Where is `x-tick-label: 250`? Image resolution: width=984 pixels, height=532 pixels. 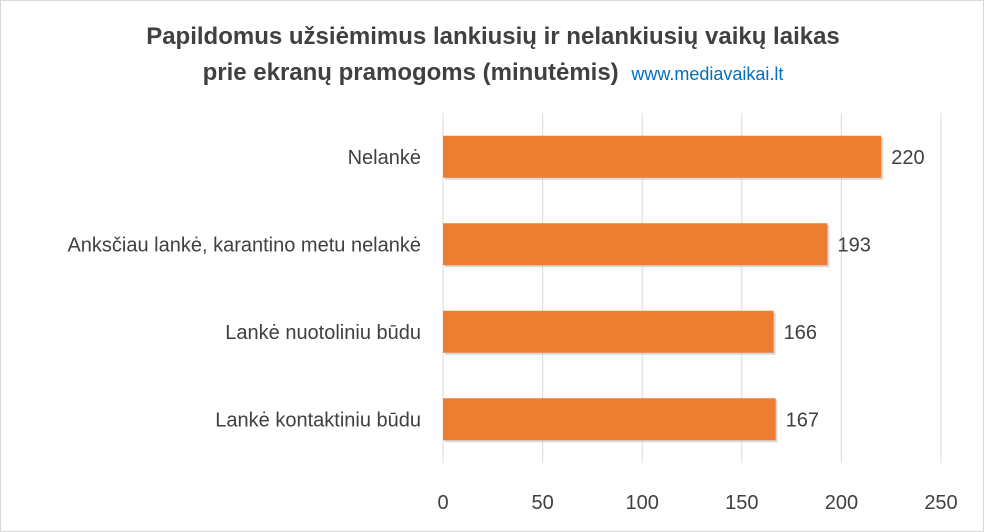
x-tick-label: 250 is located at coordinates (940, 503).